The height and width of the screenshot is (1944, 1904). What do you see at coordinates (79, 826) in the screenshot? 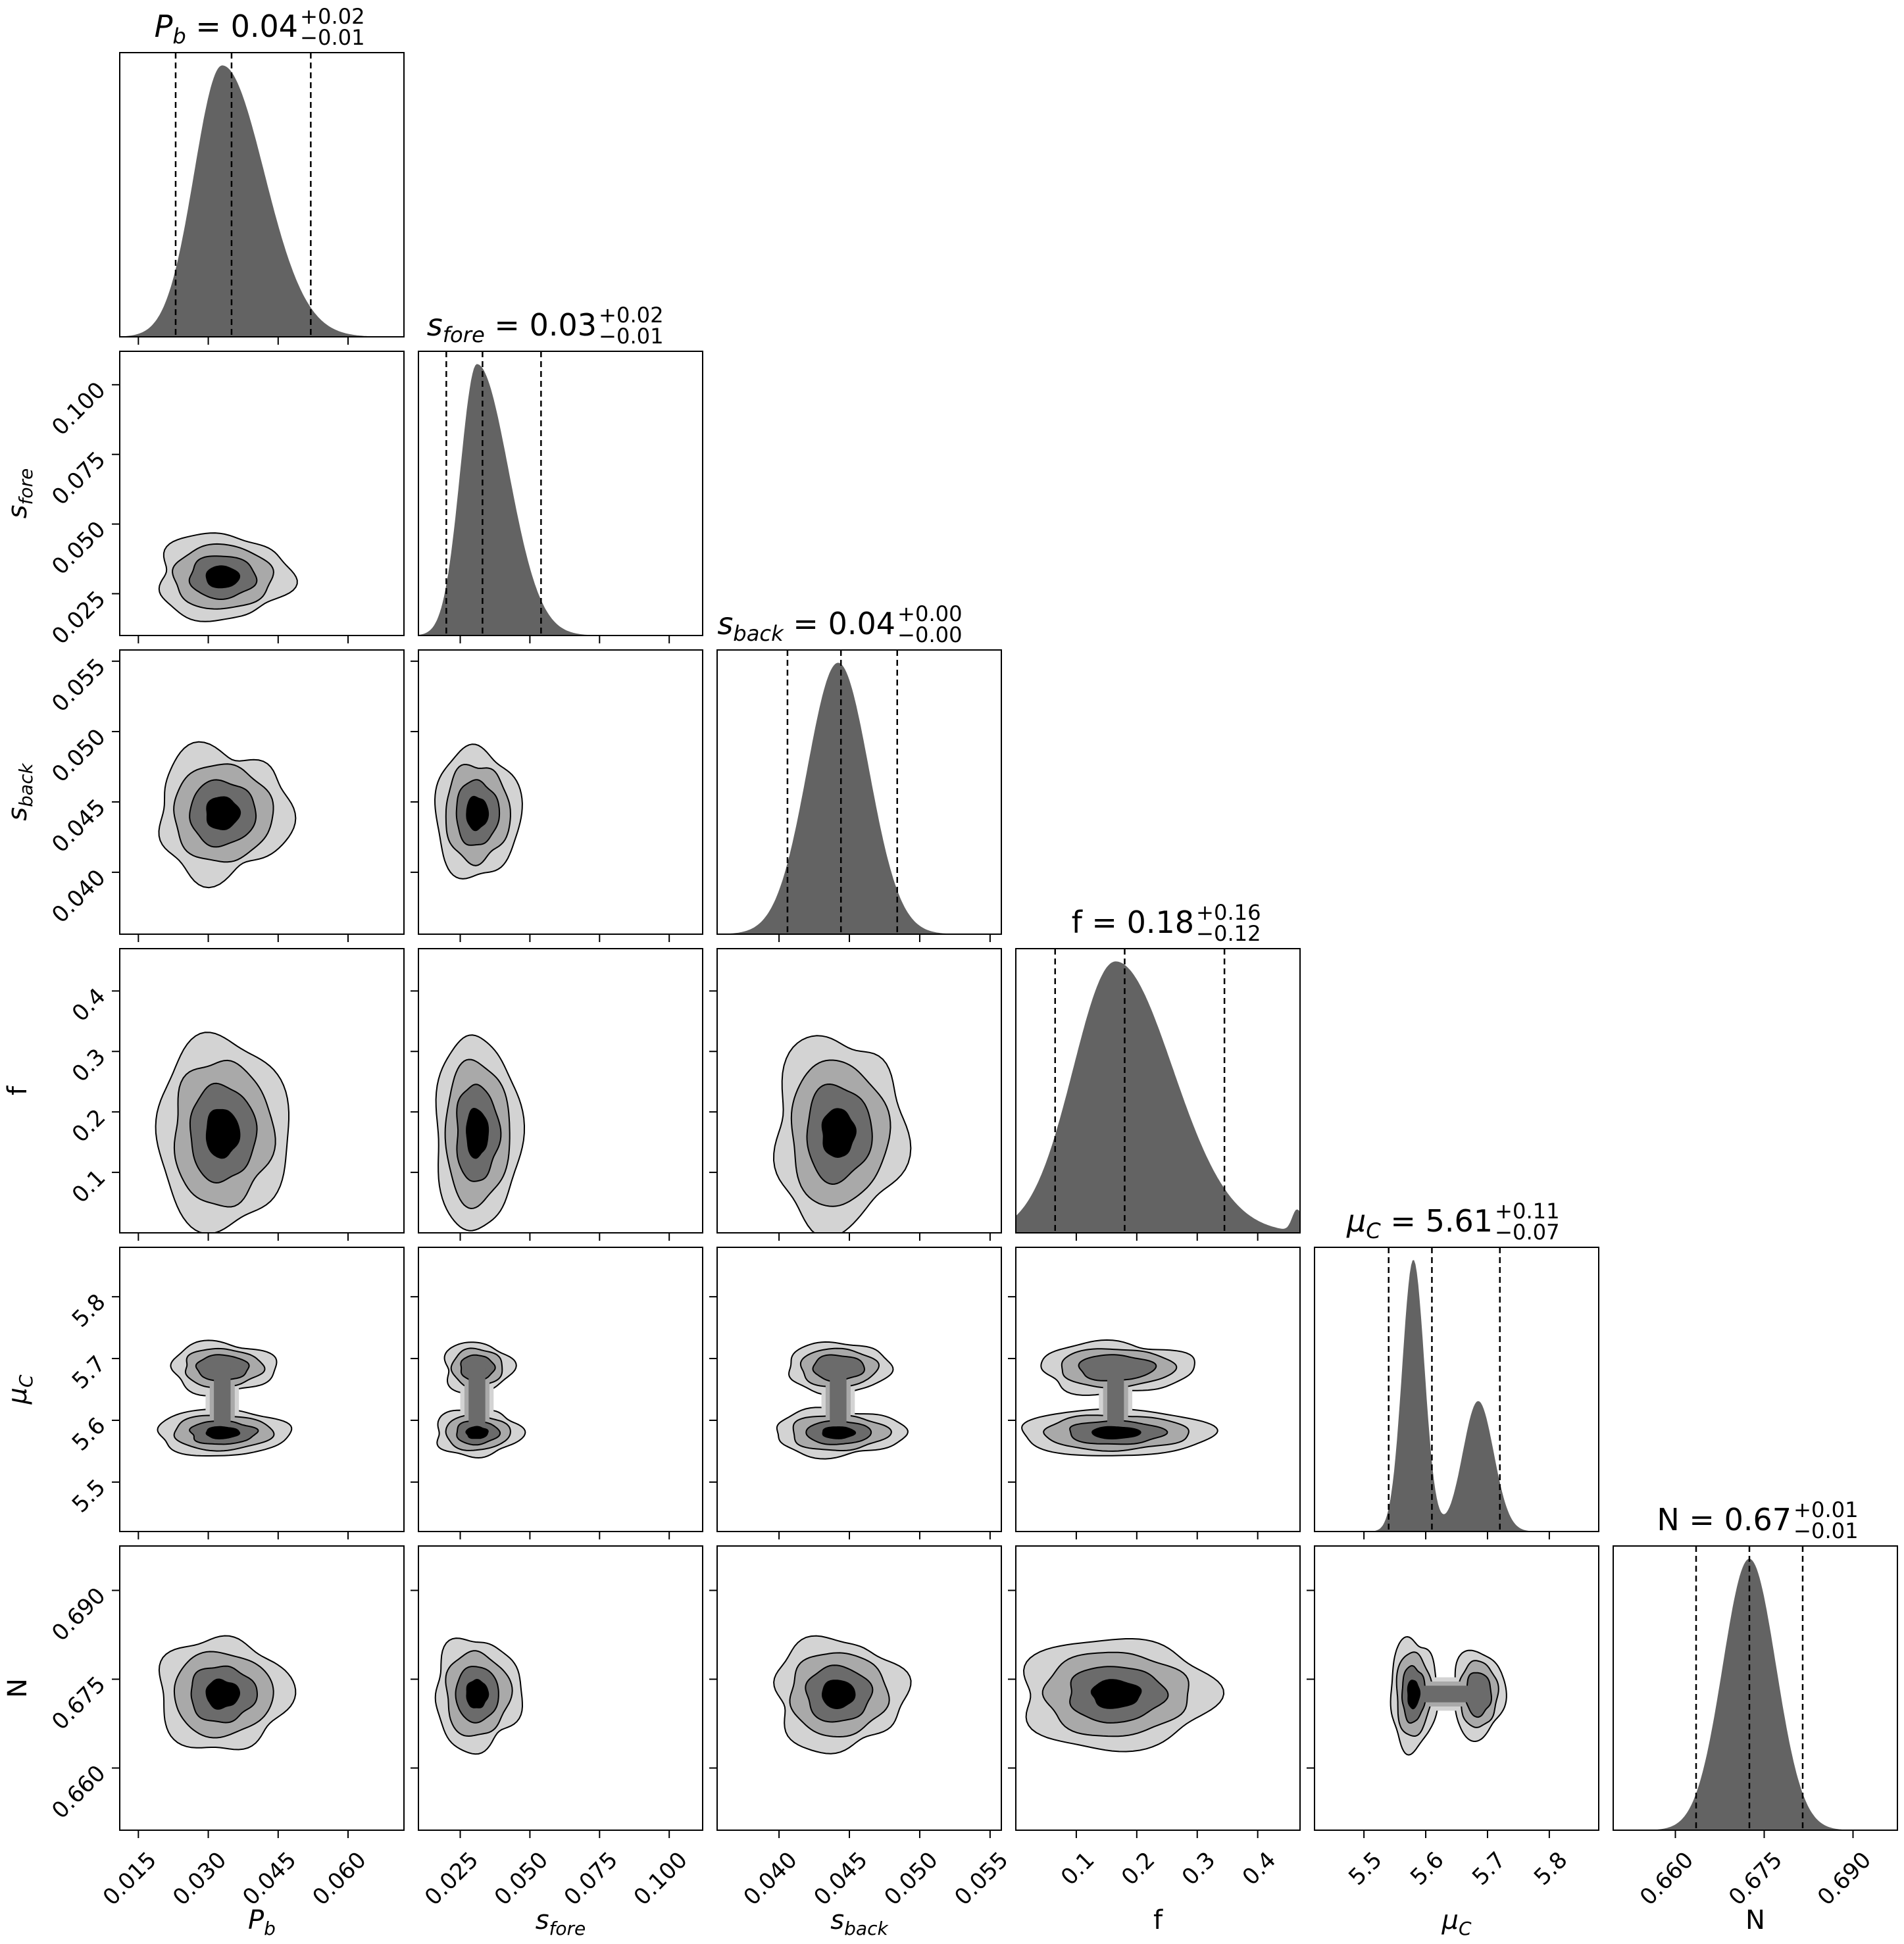
I see `y-tick-label: 0.045` at bounding box center [79, 826].